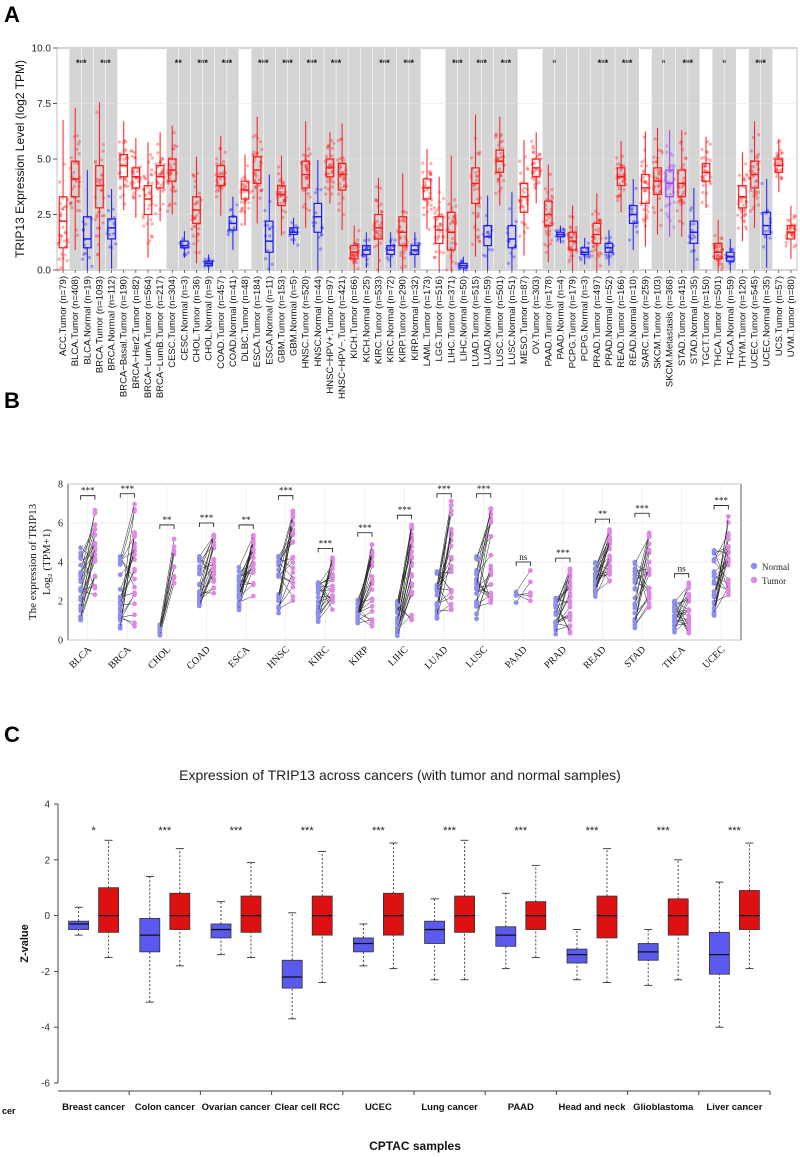 The height and width of the screenshot is (1157, 800). I want to click on legend-label: Normal, so click(776, 567).